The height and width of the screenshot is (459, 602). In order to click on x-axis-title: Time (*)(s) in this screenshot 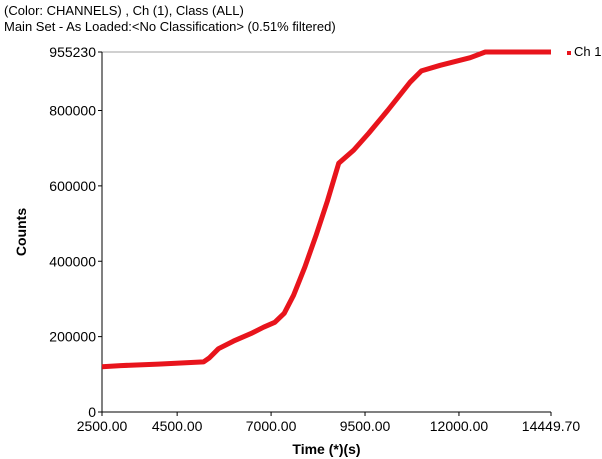, I will do `click(326, 449)`.